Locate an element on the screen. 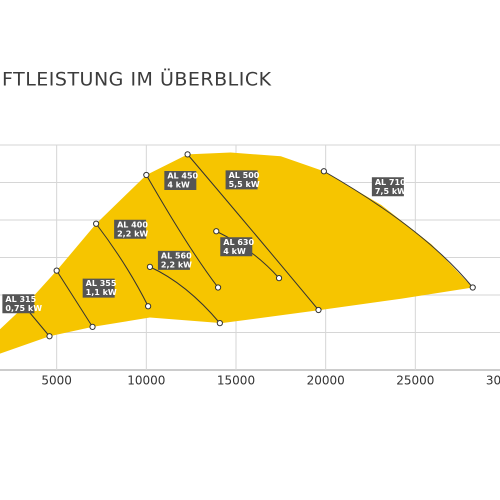 Image resolution: width=500 pixels, height=500 pixels. chart-title: FTLEISTUNG IM ÜBERBLICK is located at coordinates (137, 79).